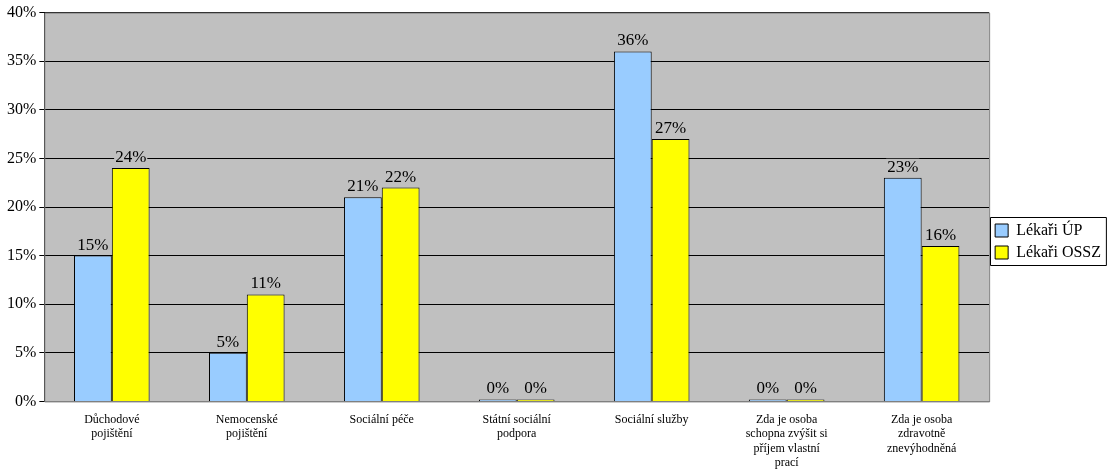 This screenshot has width=1115, height=473. I want to click on x-tick-label: Nemocenské pojištění, so click(246, 426).